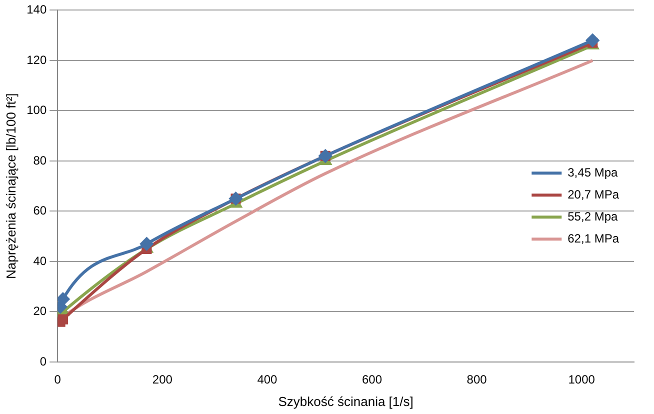 This screenshot has height=414, width=654. Describe the element at coordinates (10, 186) in the screenshot. I see `y-axis-title: Naprężenia ścinające [lb/100 ft²]` at that location.